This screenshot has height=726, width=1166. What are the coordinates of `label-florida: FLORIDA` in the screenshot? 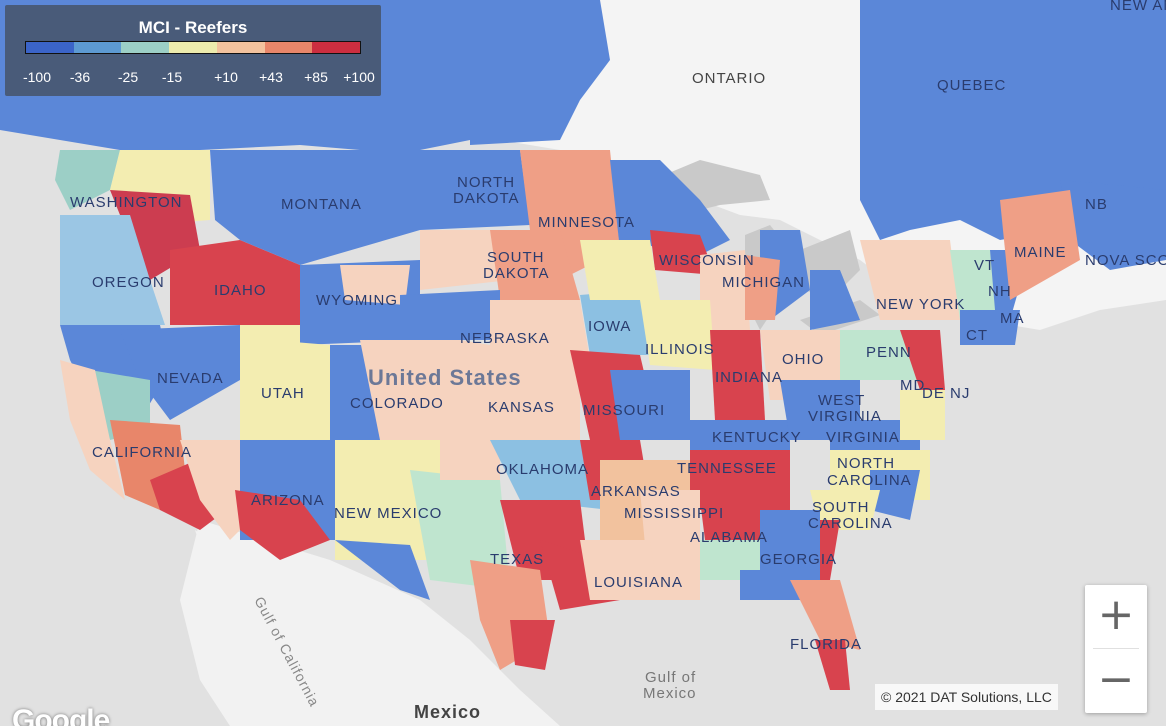 It's located at (826, 644).